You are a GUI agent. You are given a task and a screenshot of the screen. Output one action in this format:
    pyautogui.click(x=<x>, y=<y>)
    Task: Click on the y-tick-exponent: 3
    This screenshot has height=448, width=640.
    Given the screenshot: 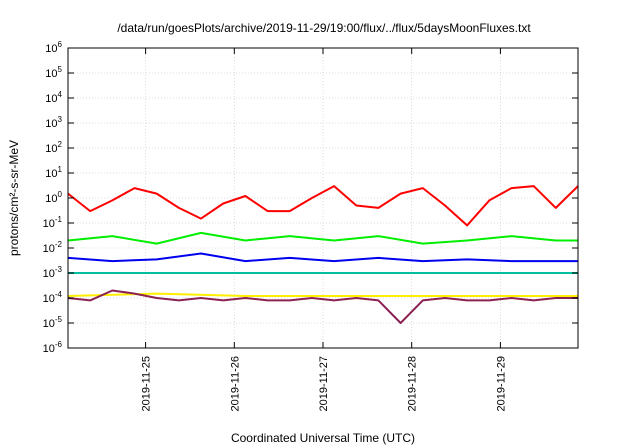 What is the action you would take?
    pyautogui.click(x=60, y=119)
    